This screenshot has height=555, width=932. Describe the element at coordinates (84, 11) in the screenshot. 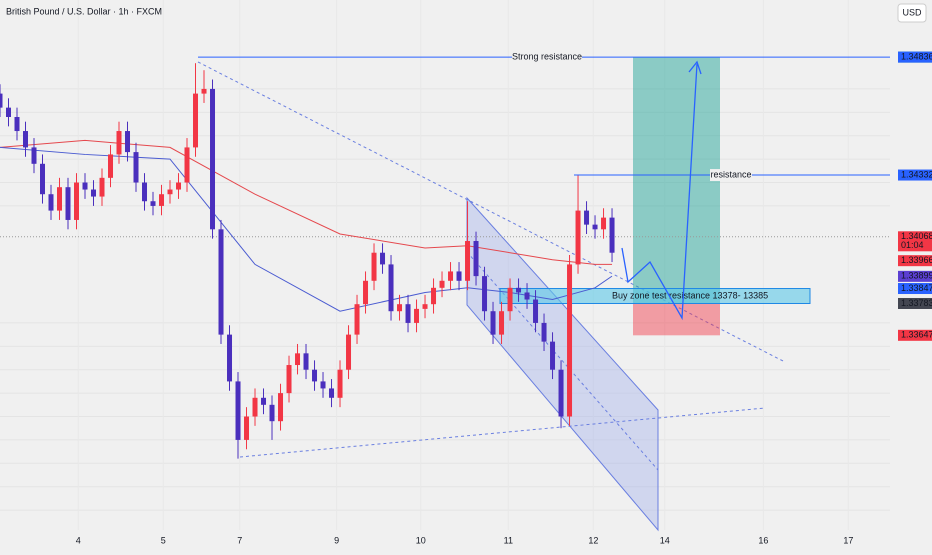

I see `chart-title: British Pound / U.S. Dollar · 1h · FXCM` at that location.